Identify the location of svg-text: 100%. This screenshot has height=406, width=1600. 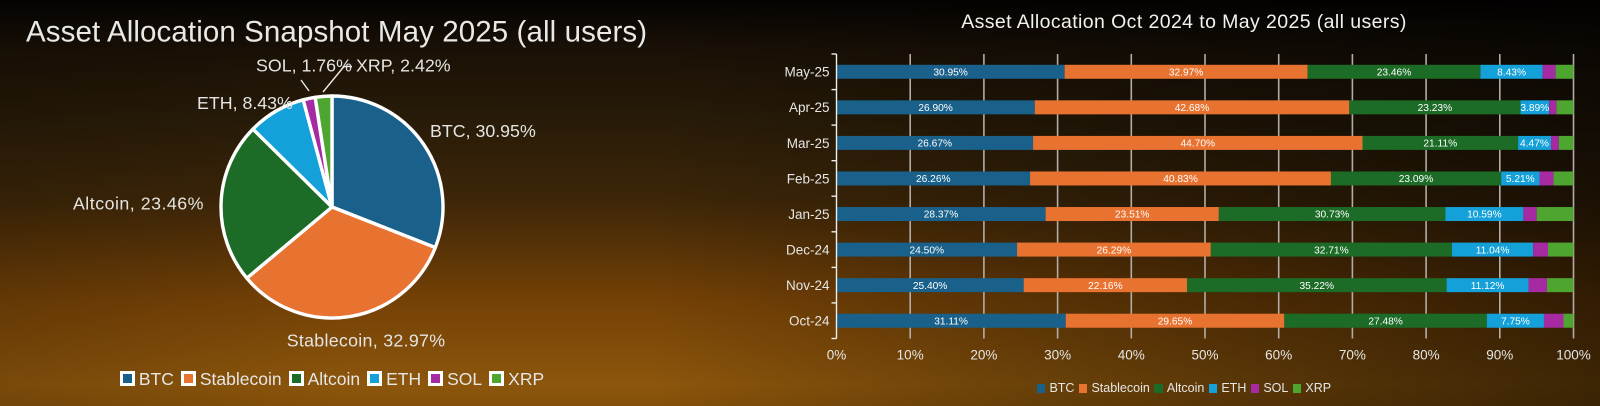
(1573, 355).